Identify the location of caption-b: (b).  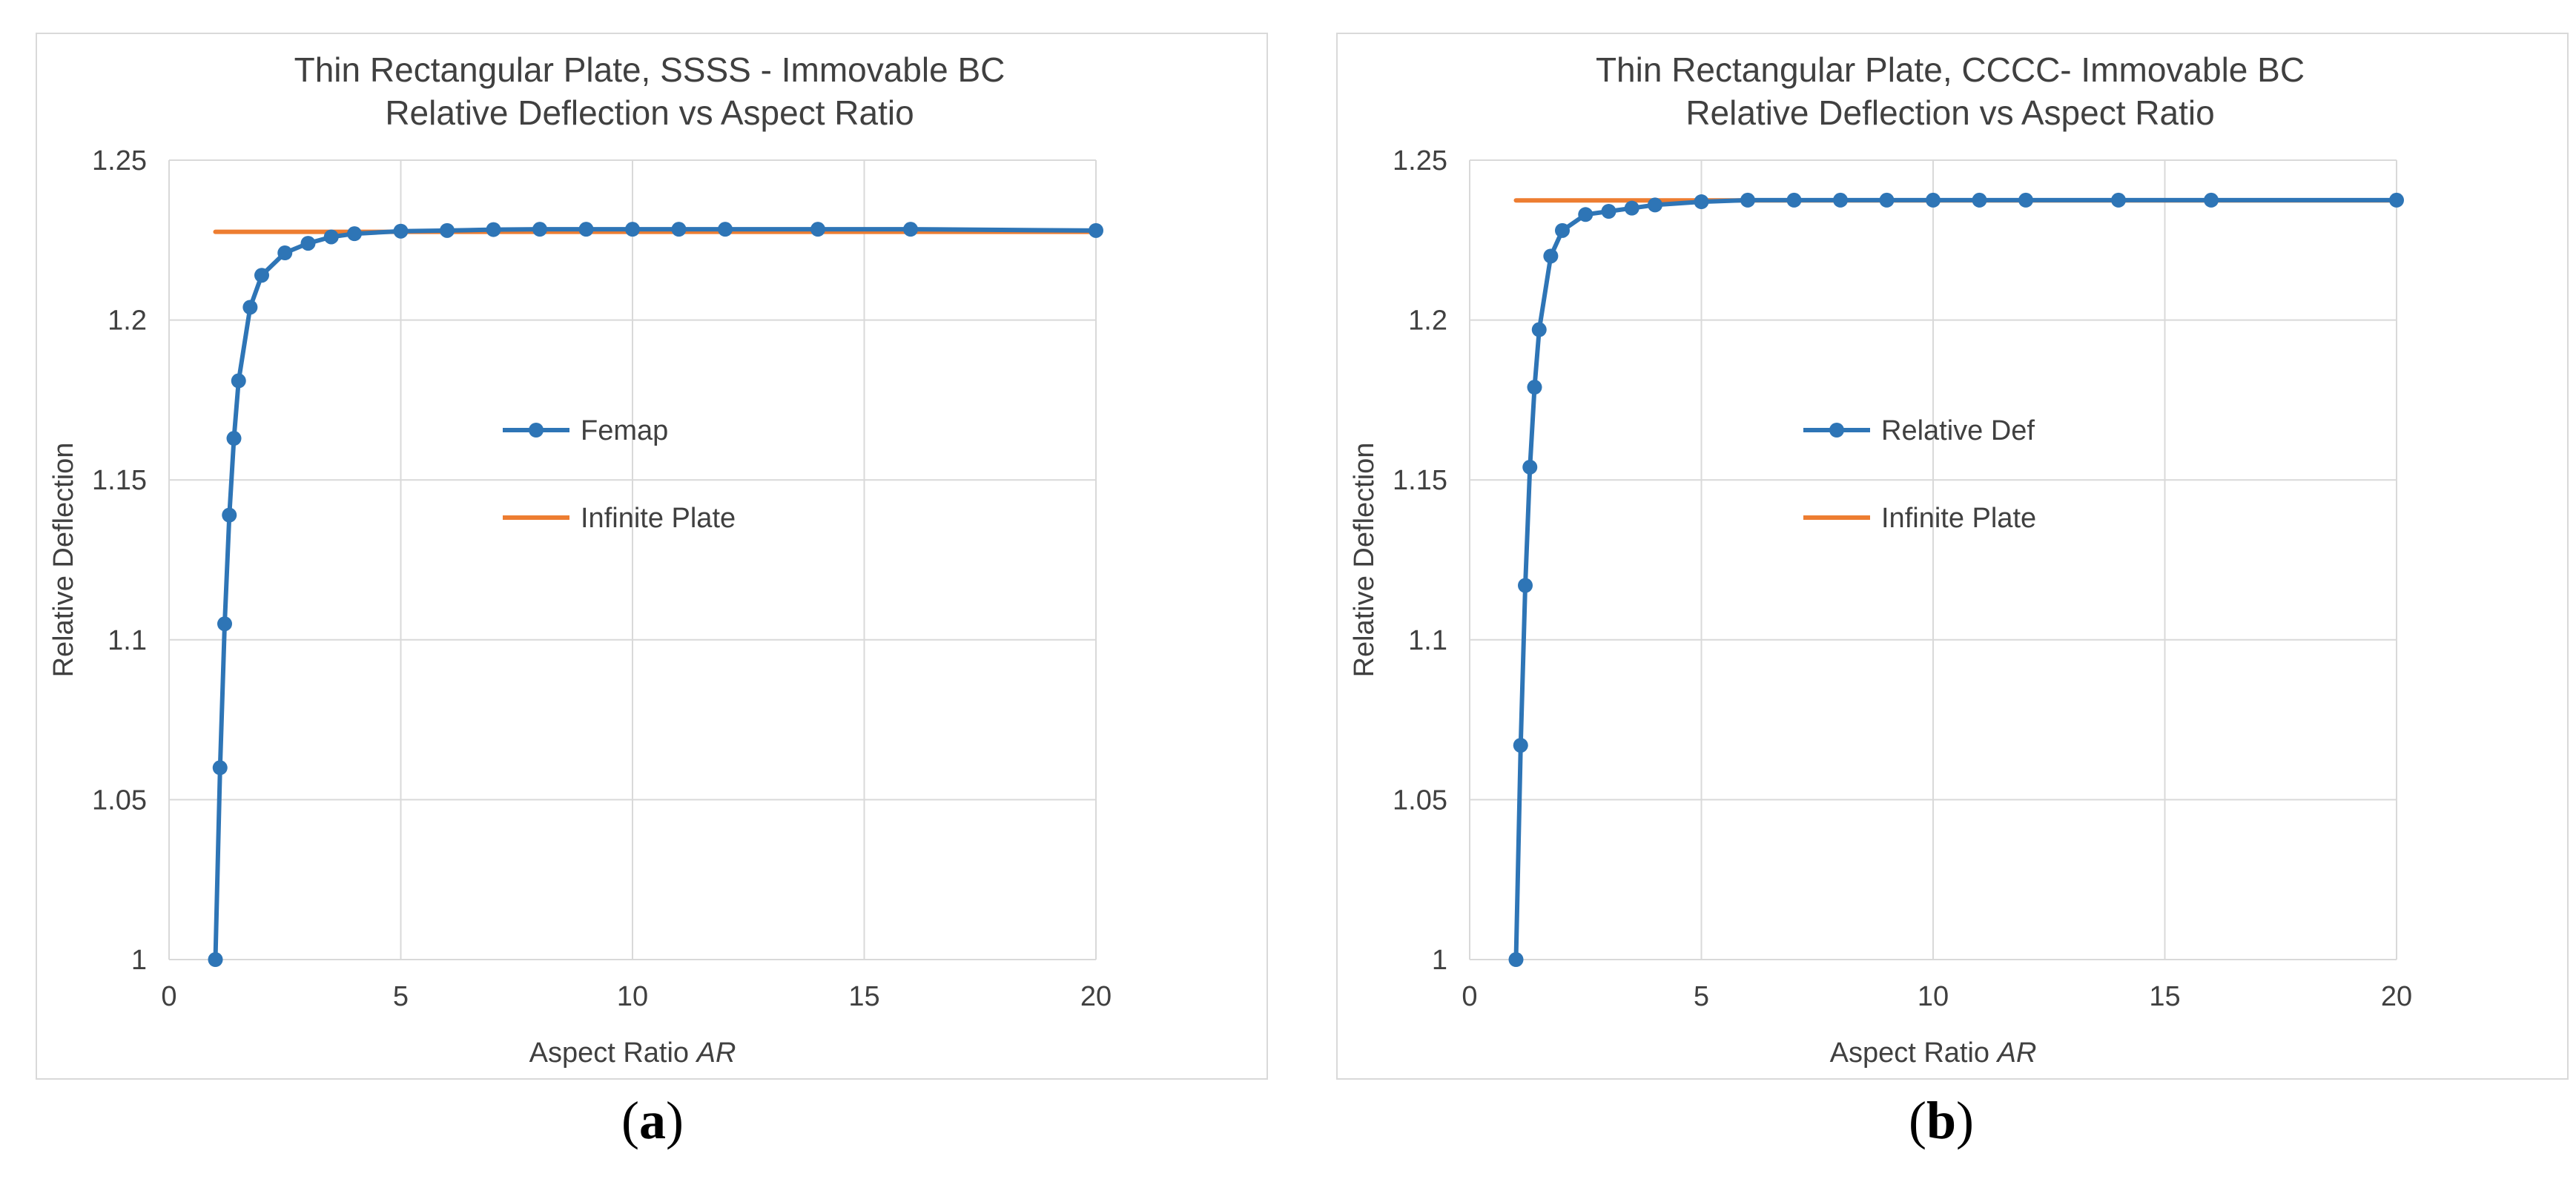
(1941, 1120).